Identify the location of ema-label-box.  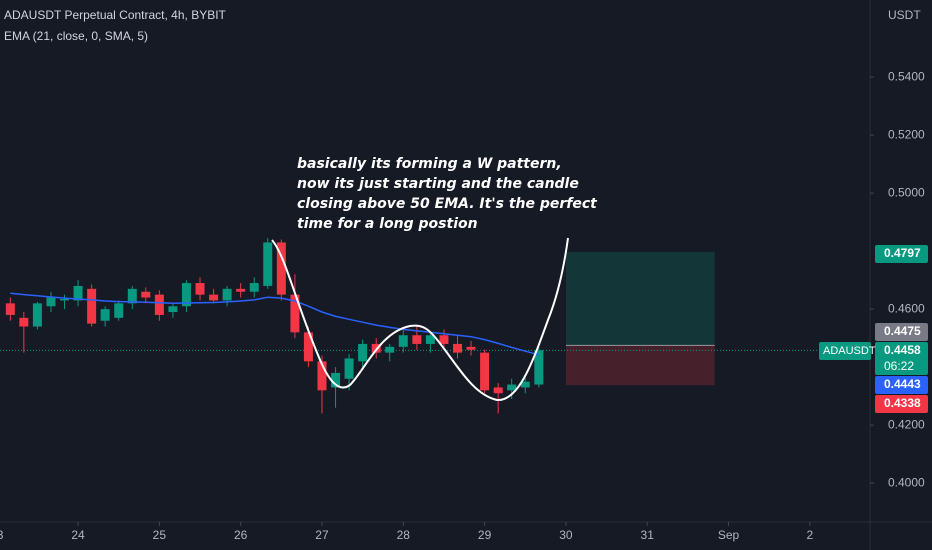
(901, 385).